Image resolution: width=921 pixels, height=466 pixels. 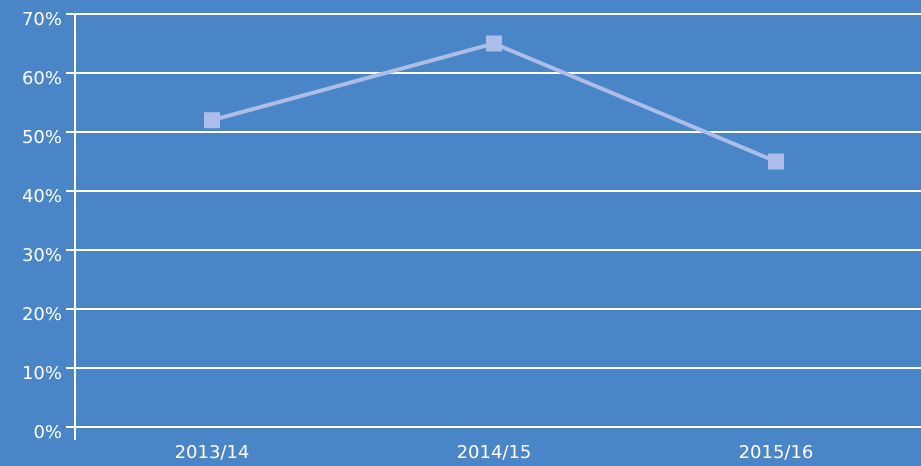 What do you see at coordinates (42, 373) in the screenshot?
I see `y-tick-label: 10%` at bounding box center [42, 373].